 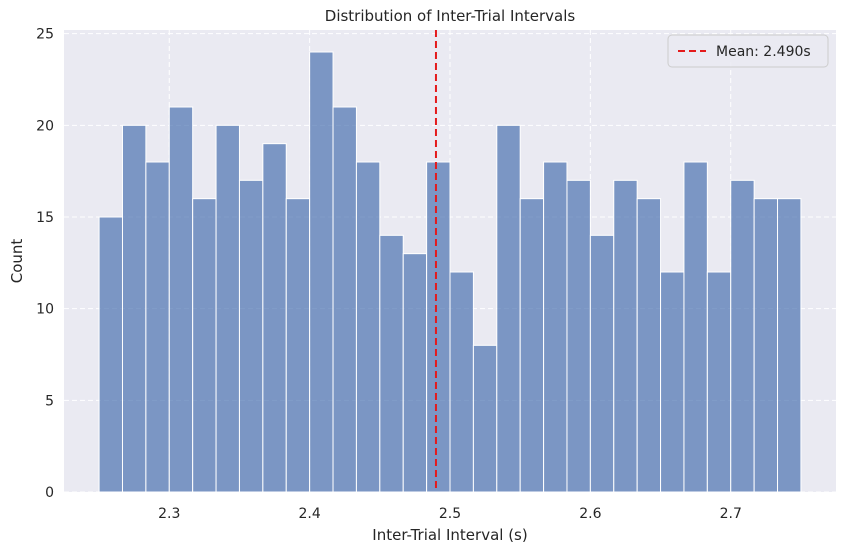 I want to click on legend-box, so click(x=748, y=51).